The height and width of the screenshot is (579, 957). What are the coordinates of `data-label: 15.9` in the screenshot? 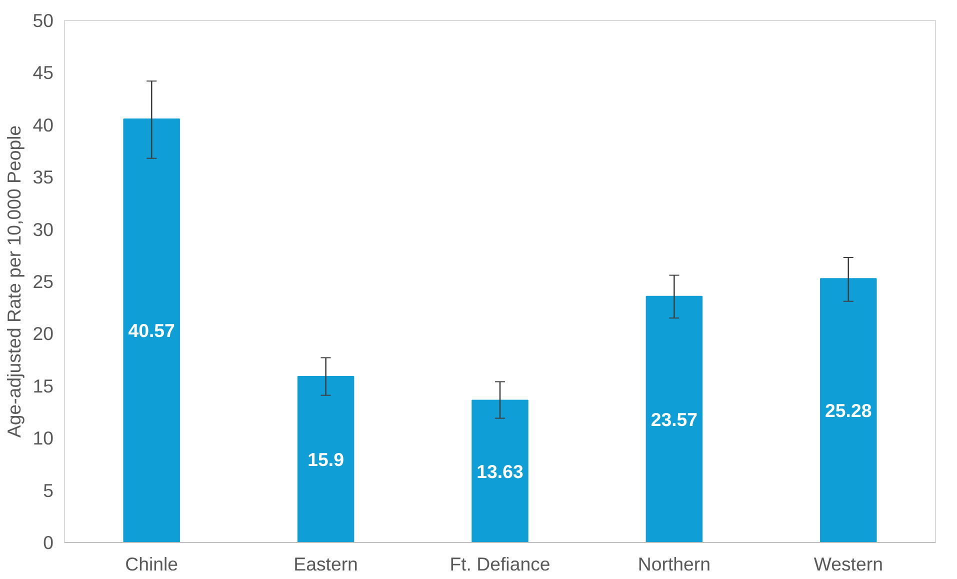 It's located at (326, 459).